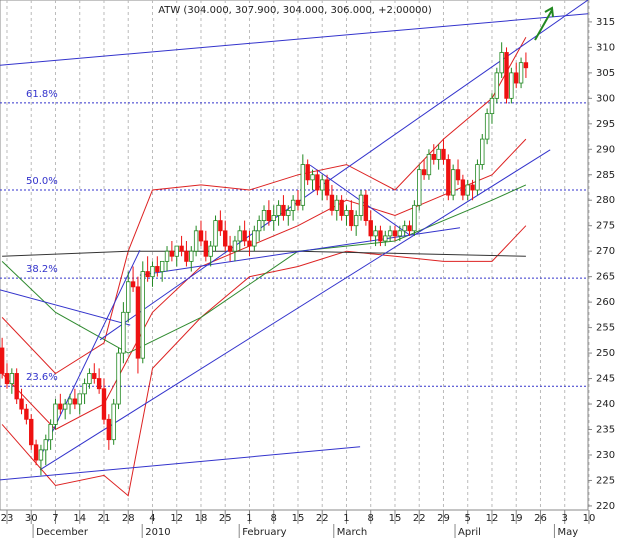  Describe the element at coordinates (605, 455) in the screenshot. I see `y-tick-label: 230` at that location.